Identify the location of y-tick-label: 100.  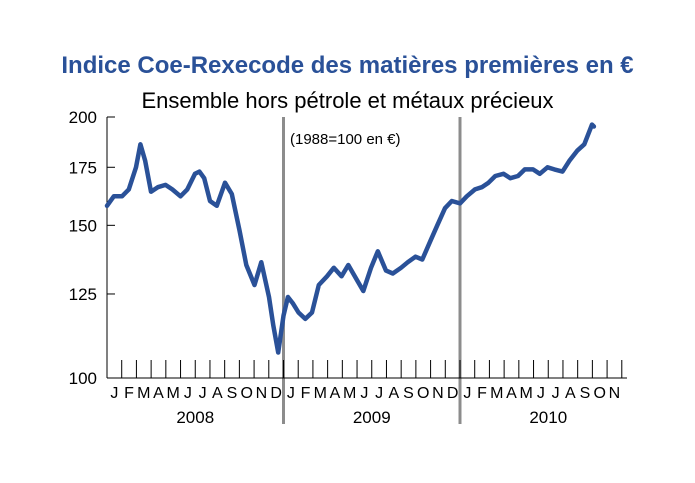
(83, 378).